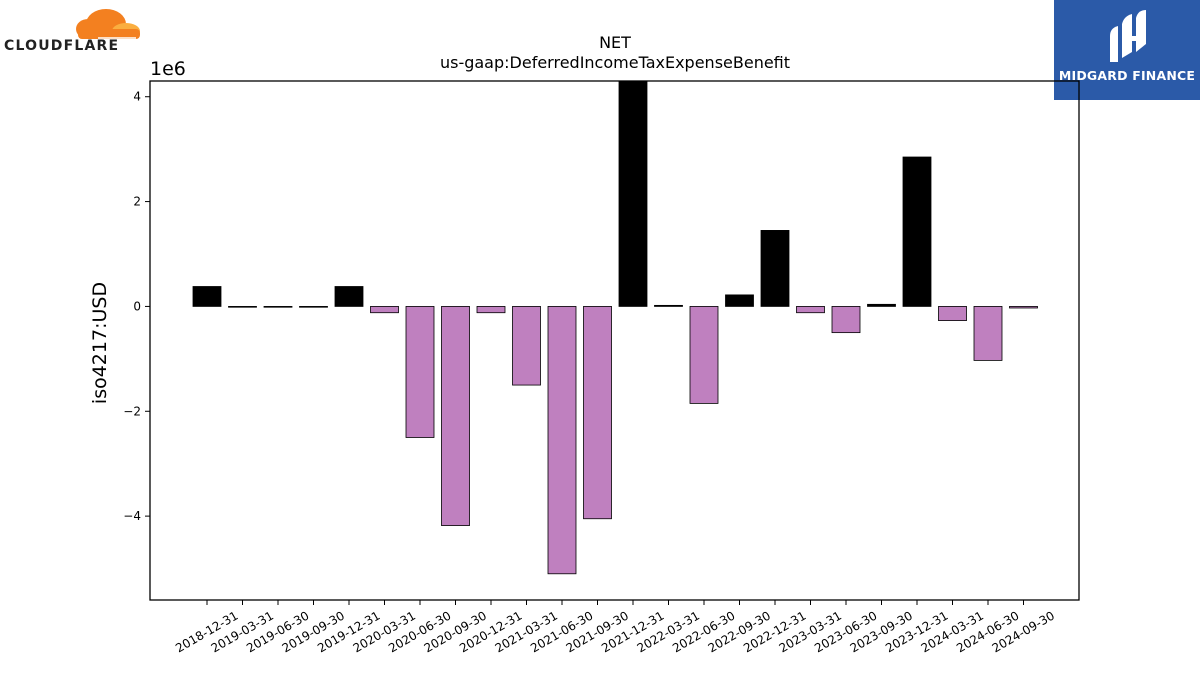 The height and width of the screenshot is (675, 1200). Describe the element at coordinates (1127, 75) in the screenshot. I see `midgard-wordmark: MIDGARD FINANCE` at that location.